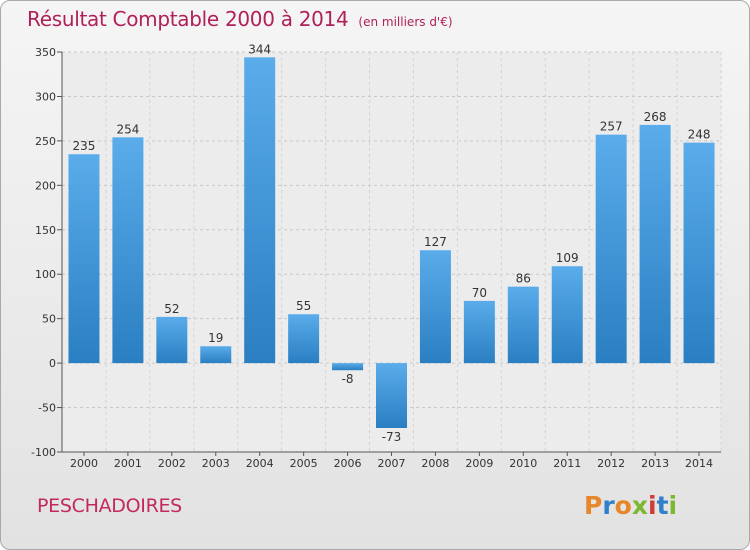  I want to click on x-tick-label-2013: 2013, so click(655, 463).